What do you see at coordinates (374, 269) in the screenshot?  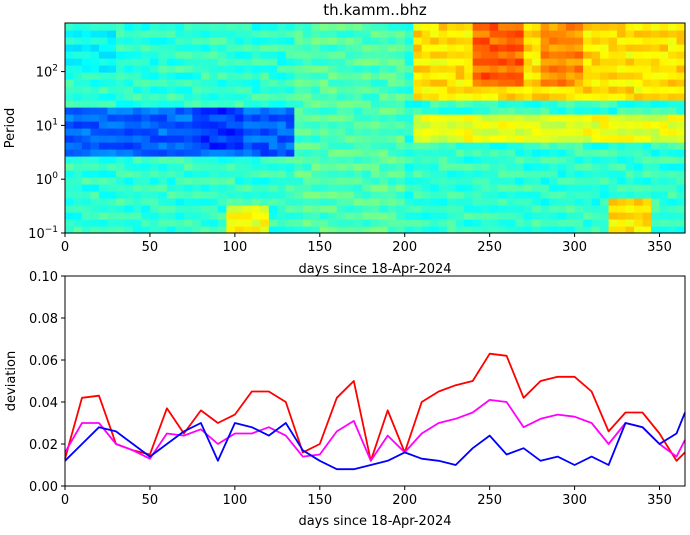 I see `heatmap-xlabel: days since 18-Apr-2024` at bounding box center [374, 269].